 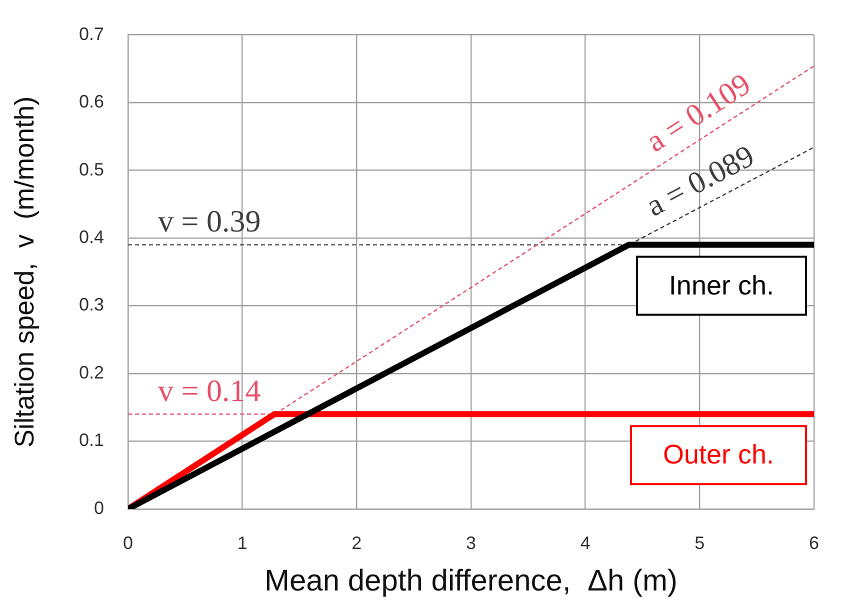 I want to click on x-tick-label: 3, so click(x=471, y=542).